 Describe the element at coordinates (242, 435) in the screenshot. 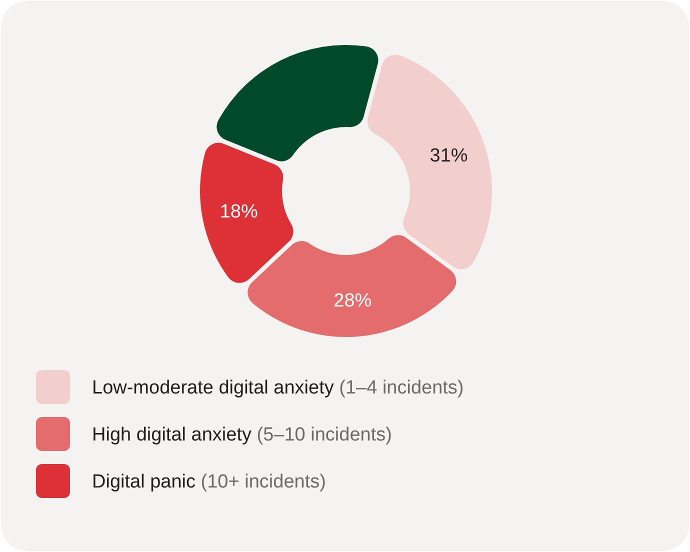

I see `legend-label: High digital anxiety (5–10 incidents)` at that location.